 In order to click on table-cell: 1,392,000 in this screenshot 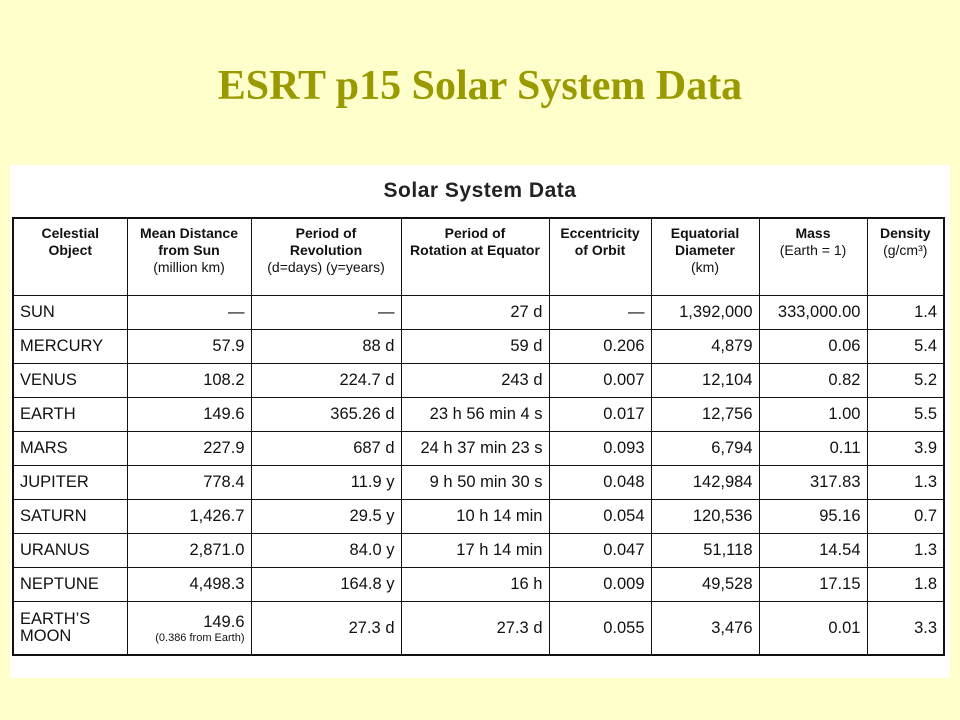, I will do `click(705, 312)`.